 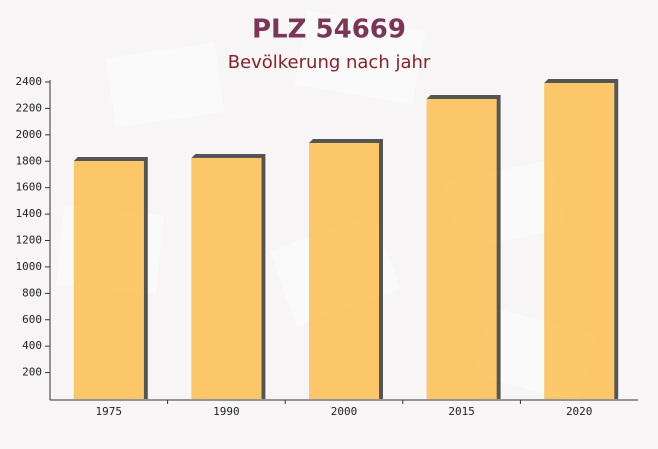 I want to click on y-tick-label: 600, so click(x=32, y=319).